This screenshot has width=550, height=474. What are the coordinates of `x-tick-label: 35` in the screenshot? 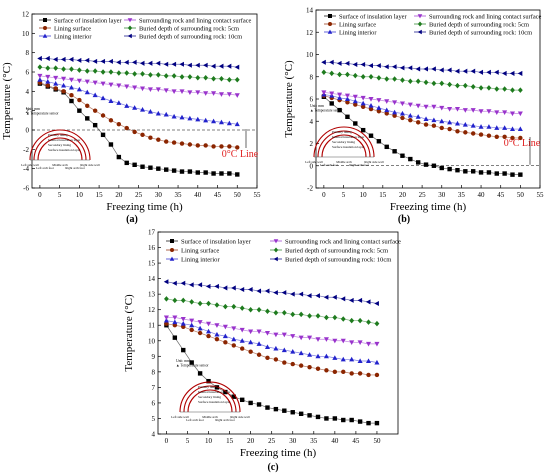 It's located at (179, 195).